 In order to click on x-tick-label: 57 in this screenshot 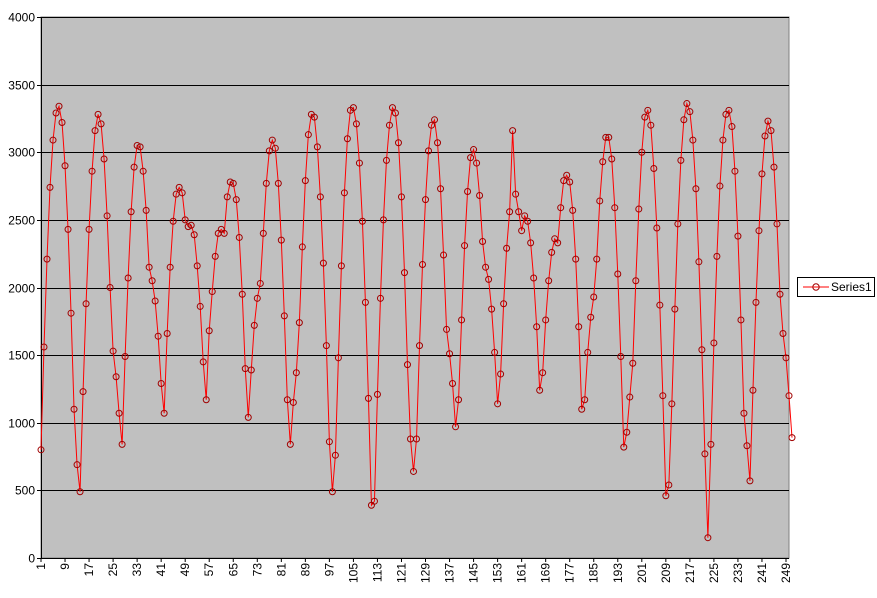, I will do `click(209, 570)`.